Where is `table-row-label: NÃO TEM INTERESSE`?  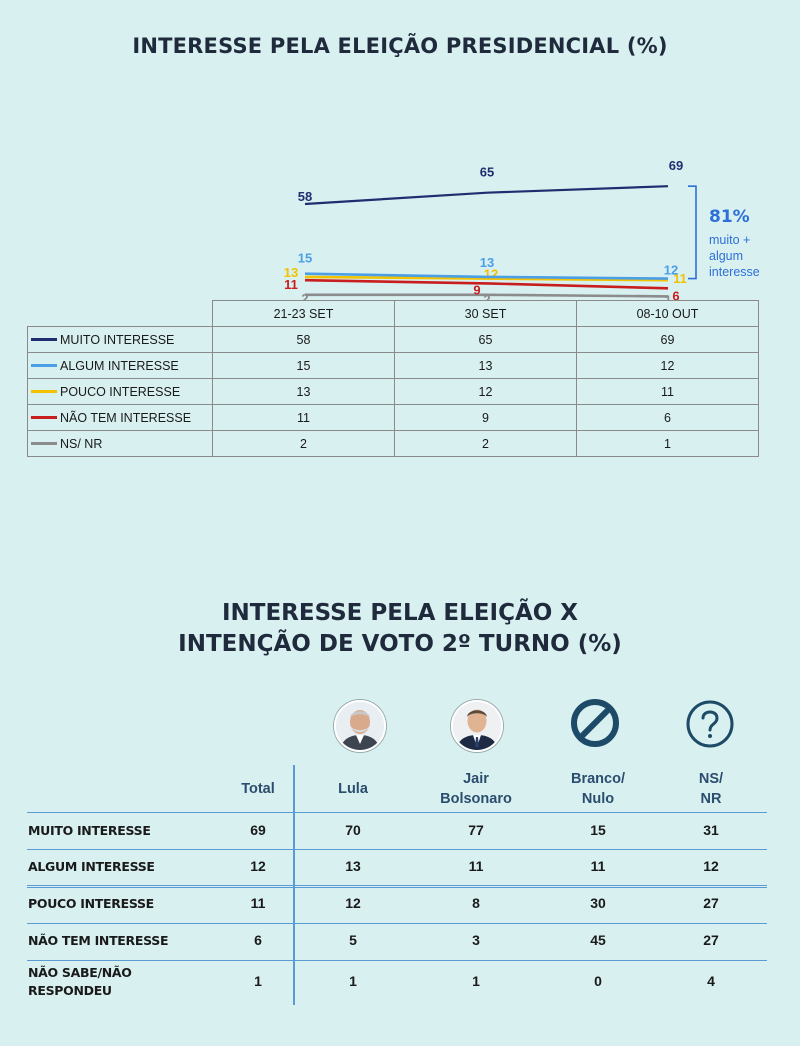 table-row-label: NÃO TEM INTERESSE is located at coordinates (98, 940).